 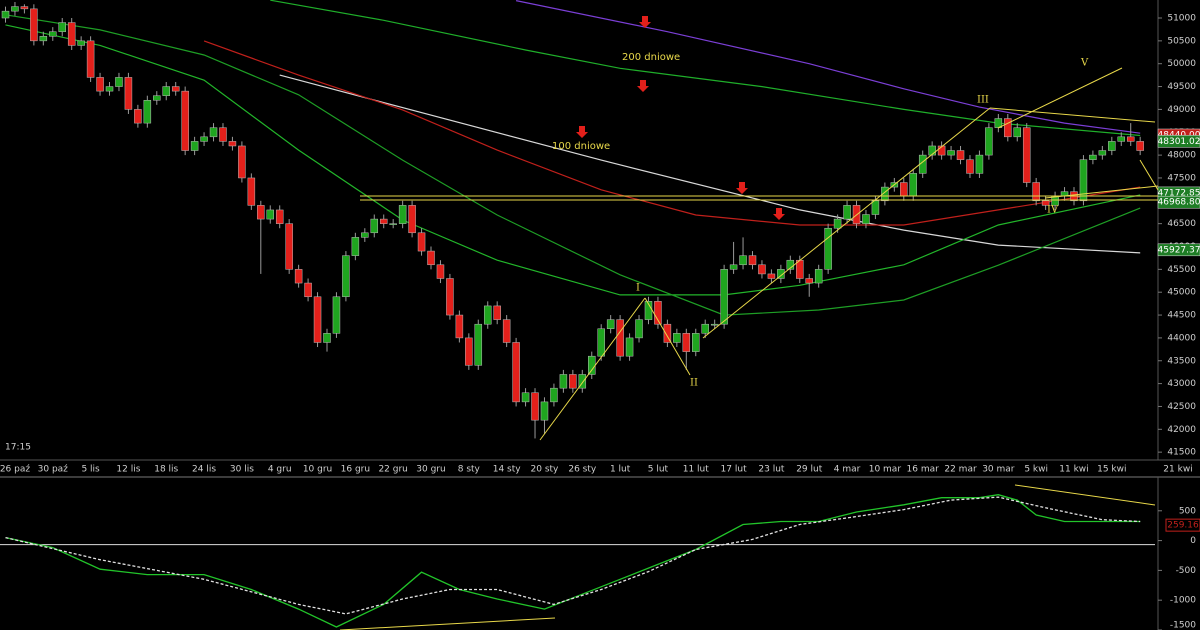 I want to click on y-tick-label: 47500, so click(x=1181, y=178).